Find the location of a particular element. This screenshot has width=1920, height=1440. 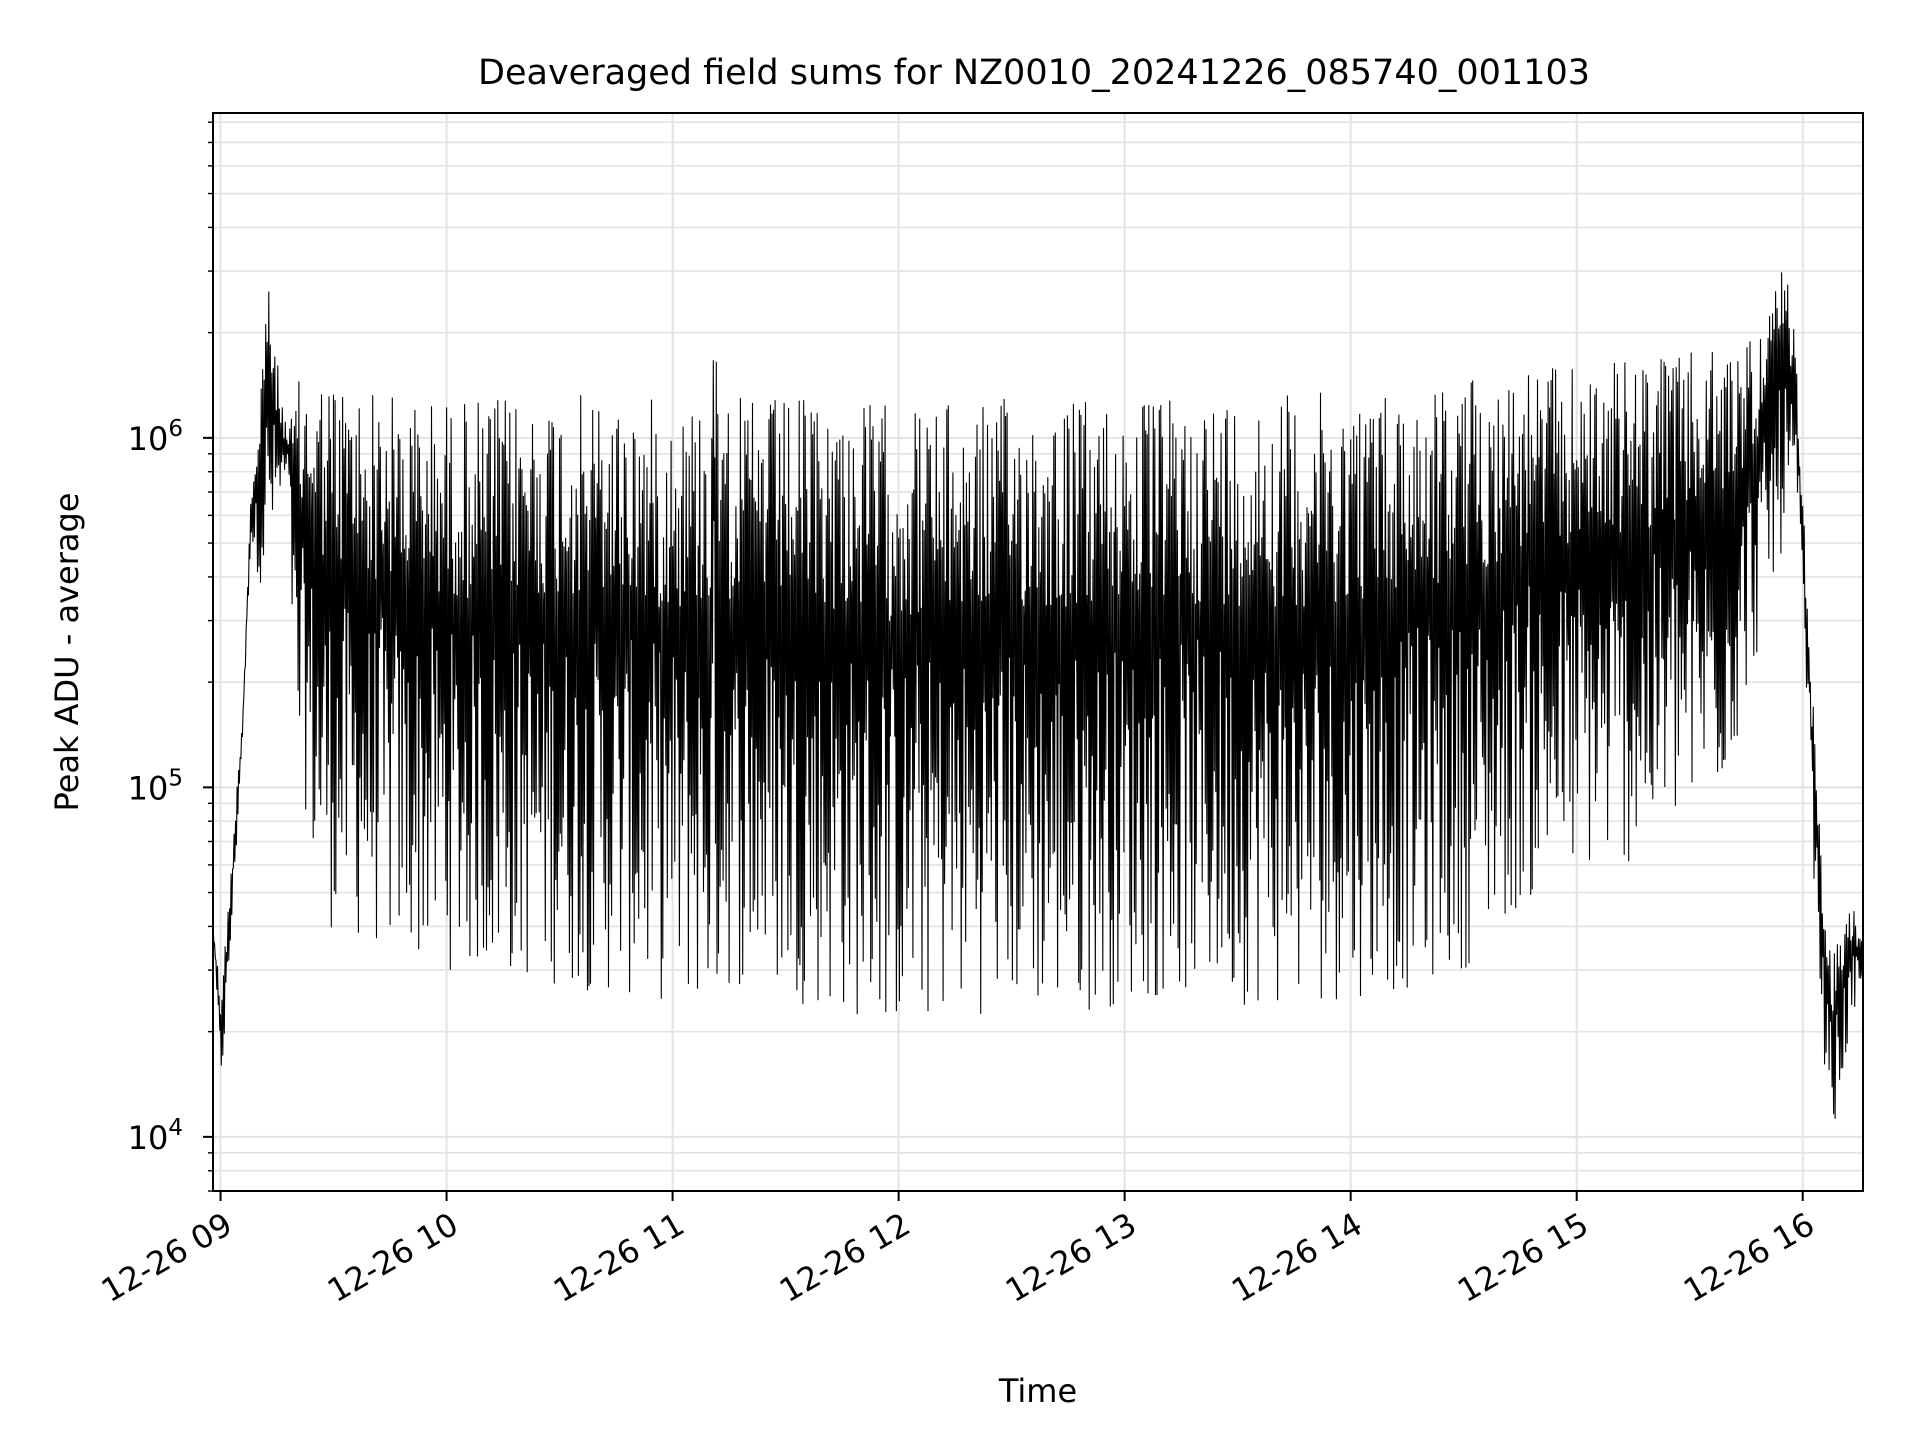

x-tick-label: 12-26 14 is located at coordinates (1297, 1257).